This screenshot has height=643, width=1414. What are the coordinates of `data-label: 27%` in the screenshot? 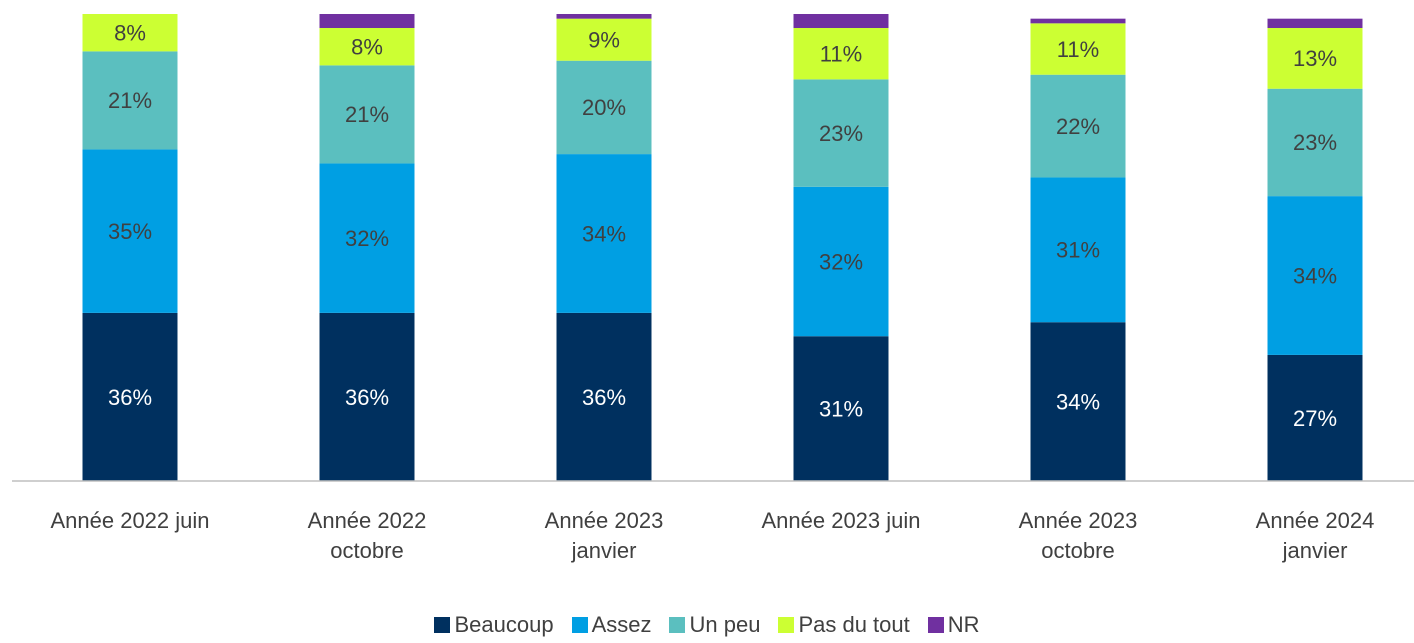 It's located at (1315, 418).